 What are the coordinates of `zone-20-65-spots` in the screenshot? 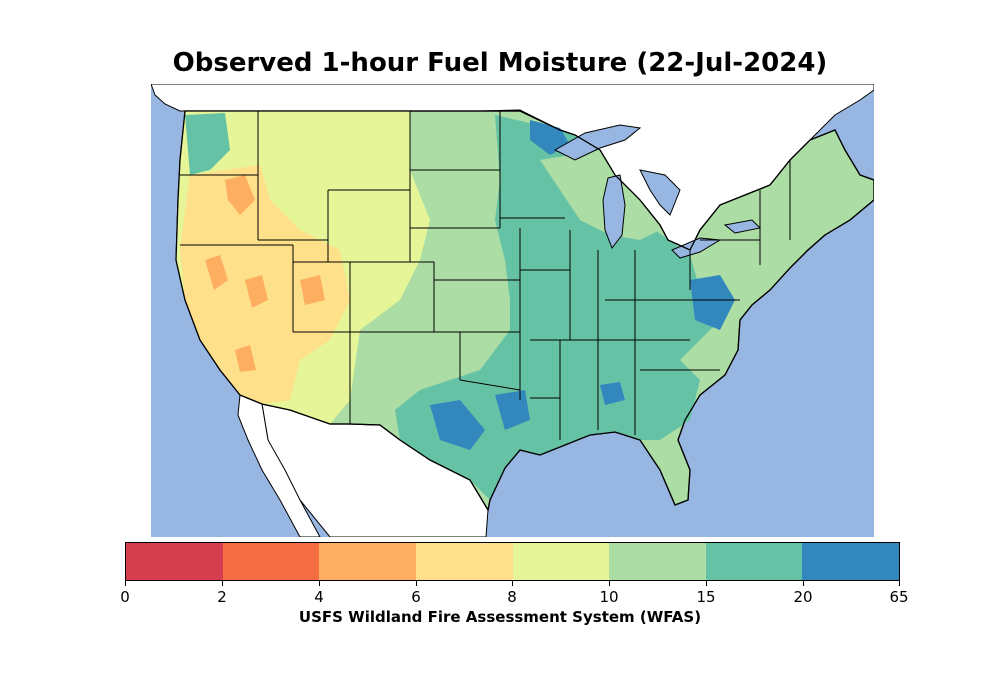 It's located at (582, 285).